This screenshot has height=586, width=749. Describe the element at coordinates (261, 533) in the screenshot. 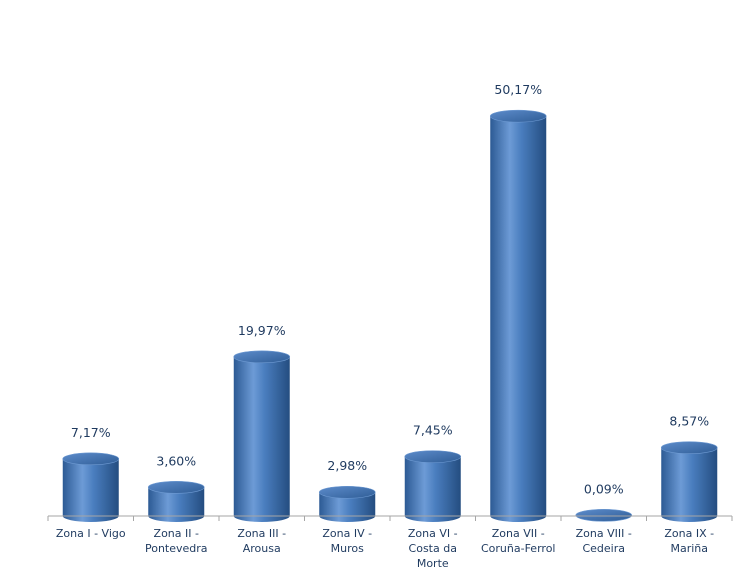

I see `x-tick-label-line: Zona III -` at that location.